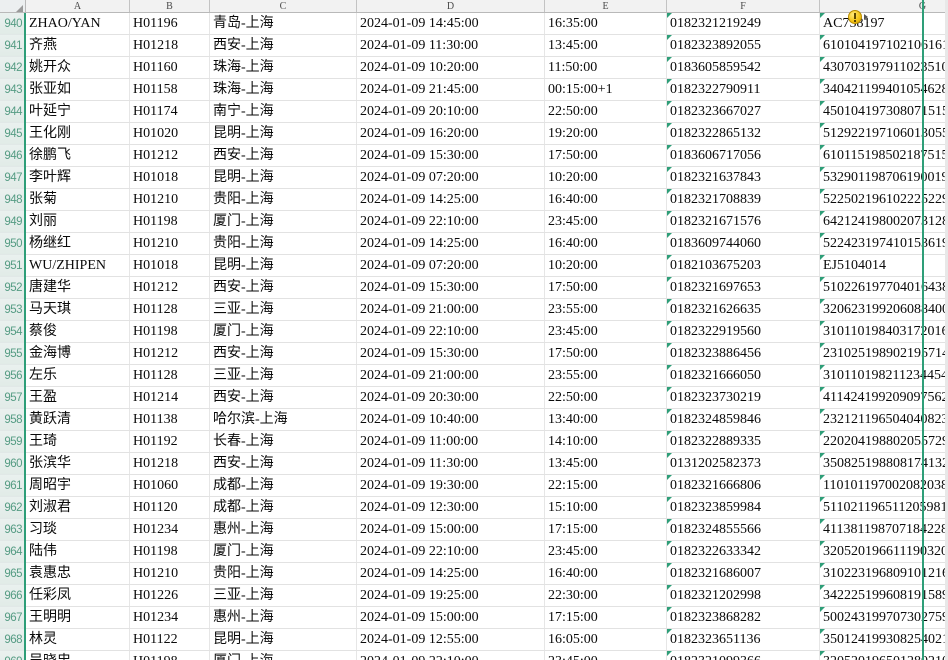 This screenshot has width=948, height=660. I want to click on cell-passenger-name: 杨继红, so click(78, 243).